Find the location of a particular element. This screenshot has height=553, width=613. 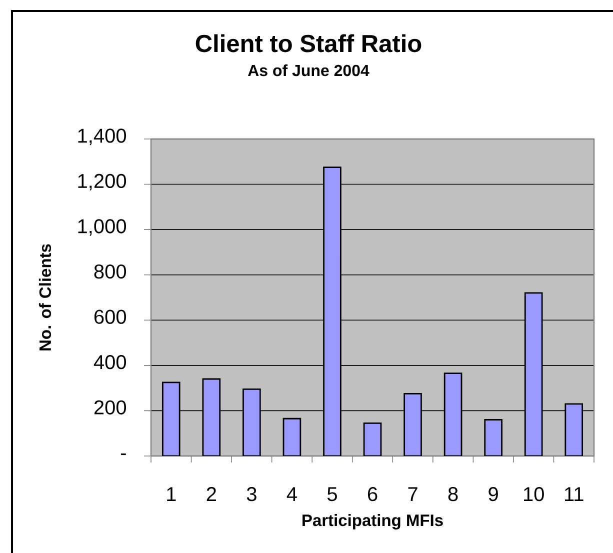

y-tick-label: 1,000 is located at coordinates (102, 227).